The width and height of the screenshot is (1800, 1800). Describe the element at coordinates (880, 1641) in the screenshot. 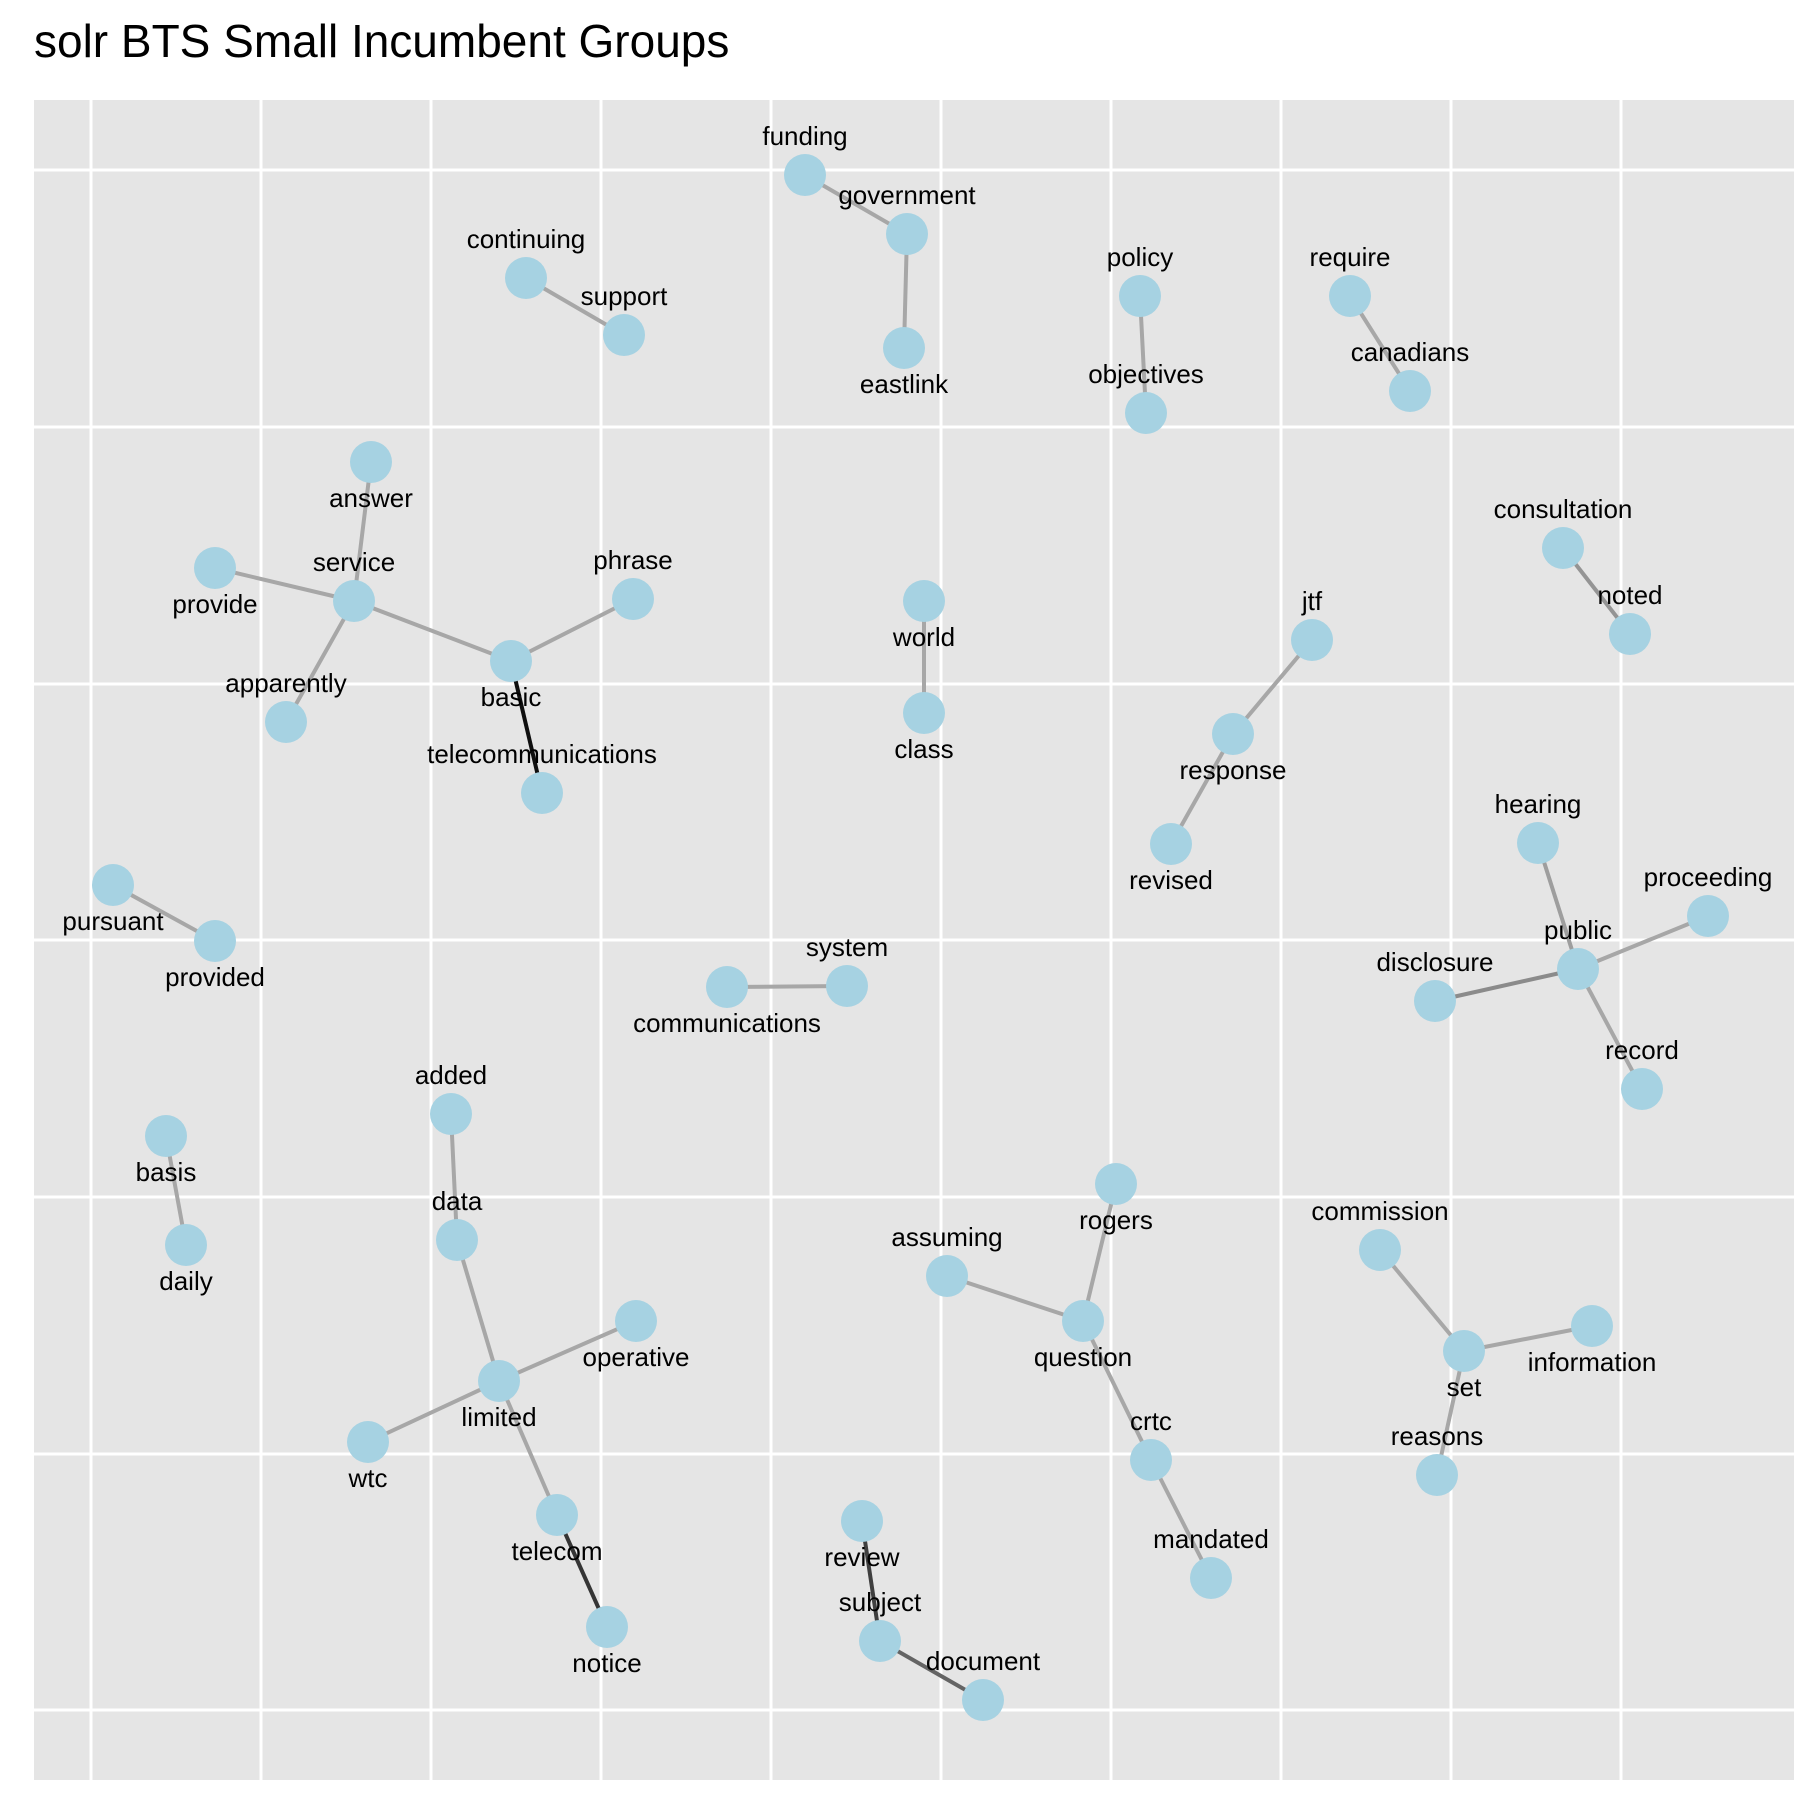

I see `node-subject` at that location.